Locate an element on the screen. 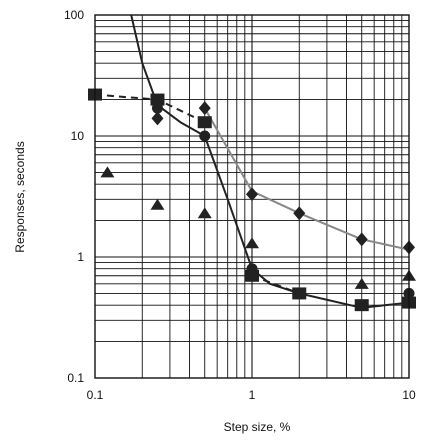 This screenshot has height=444, width=430. y-tick-label: 100 is located at coordinates (74, 15).